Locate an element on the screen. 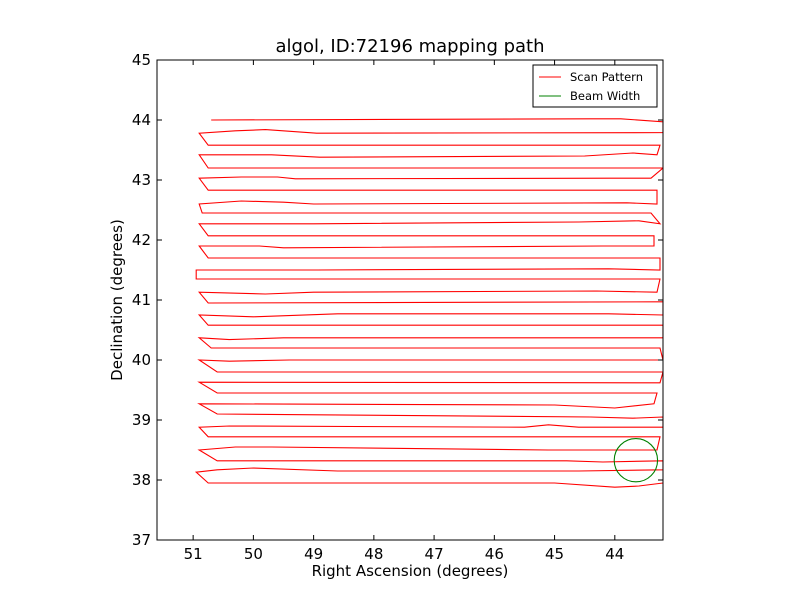 Image resolution: width=800 pixels, height=600 pixels. y-axis-label: Declination (degrees) is located at coordinates (117, 300).